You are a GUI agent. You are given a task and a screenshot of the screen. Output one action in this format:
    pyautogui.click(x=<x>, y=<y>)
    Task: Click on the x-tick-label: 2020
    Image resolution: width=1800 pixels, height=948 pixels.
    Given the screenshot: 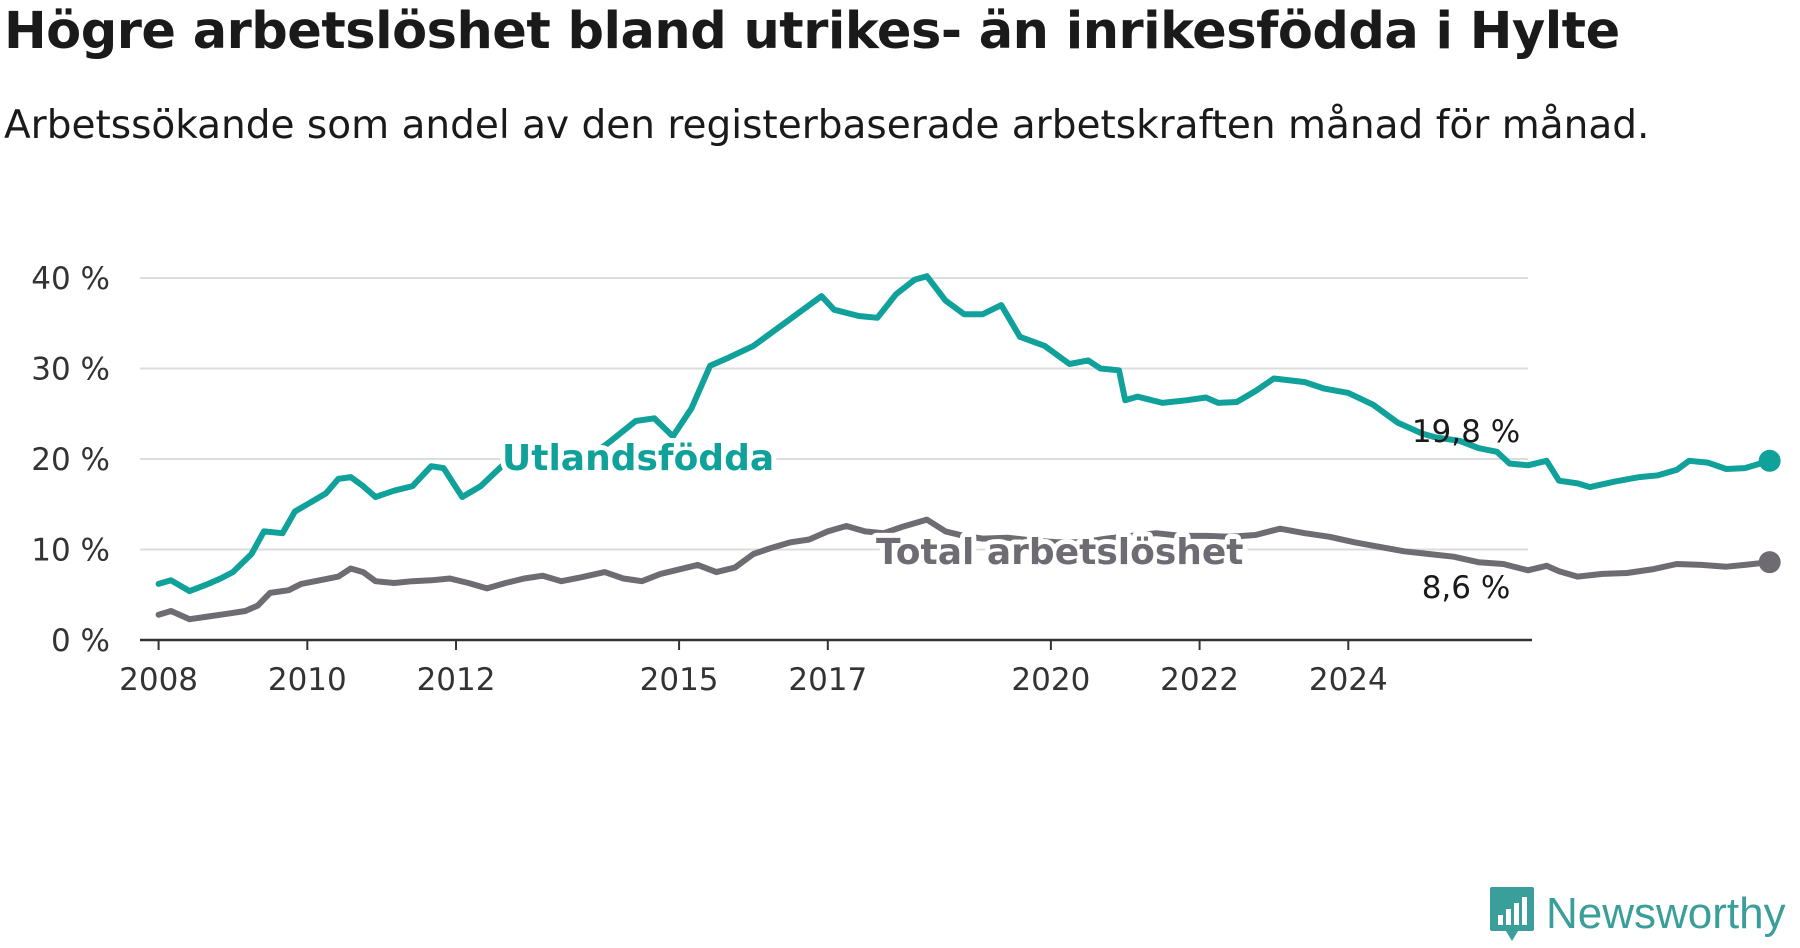 What is the action you would take?
    pyautogui.click(x=1050, y=680)
    